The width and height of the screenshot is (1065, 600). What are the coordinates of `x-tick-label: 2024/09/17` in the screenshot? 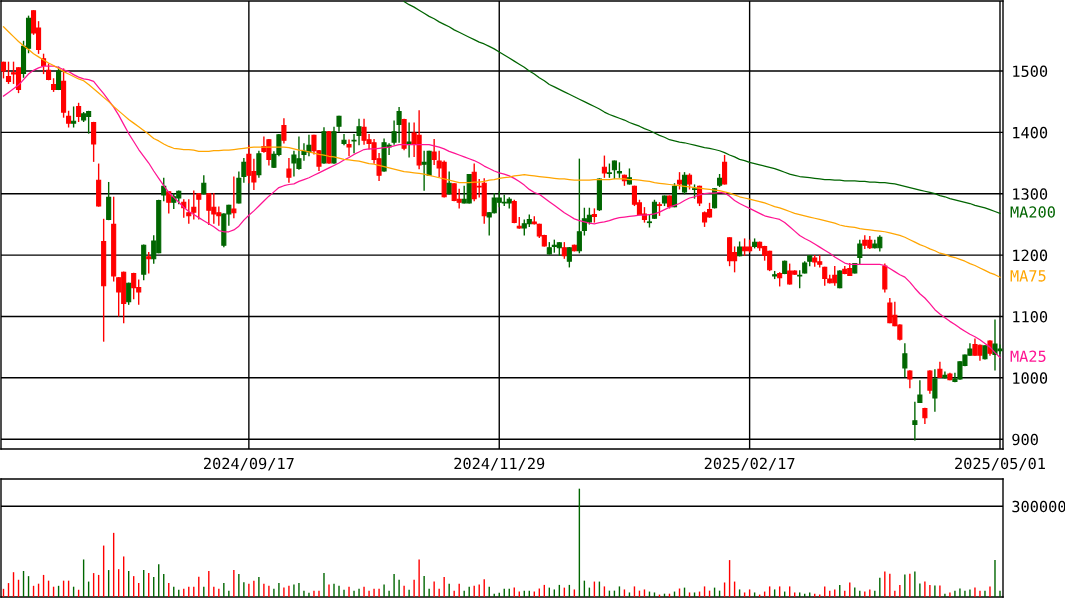 It's located at (249, 464).